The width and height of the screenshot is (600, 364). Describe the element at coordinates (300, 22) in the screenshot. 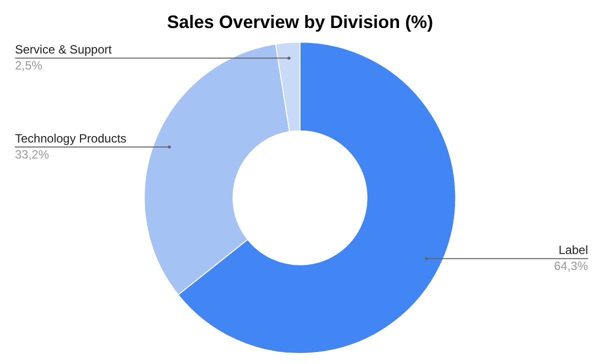

I see `chart-title: Sales Overview by Division (%)` at that location.